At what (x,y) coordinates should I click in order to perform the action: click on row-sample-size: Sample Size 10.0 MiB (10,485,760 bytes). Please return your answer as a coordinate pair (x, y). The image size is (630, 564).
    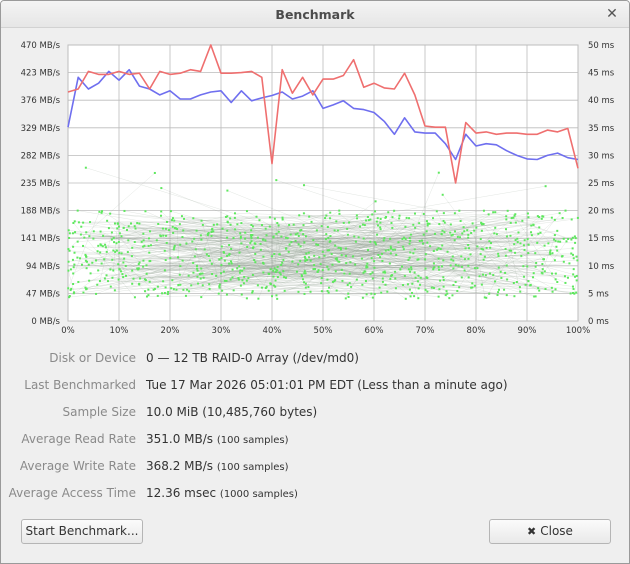
    Looking at the image, I should click on (315, 414).